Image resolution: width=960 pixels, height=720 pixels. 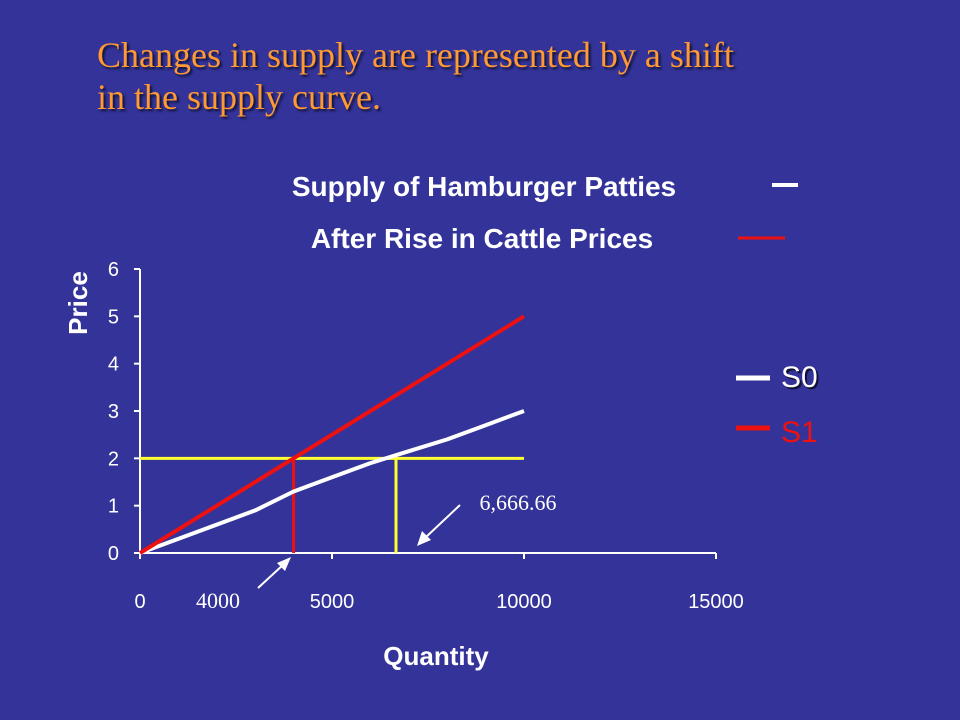 I want to click on y-tick-label: 3, so click(x=113, y=412).